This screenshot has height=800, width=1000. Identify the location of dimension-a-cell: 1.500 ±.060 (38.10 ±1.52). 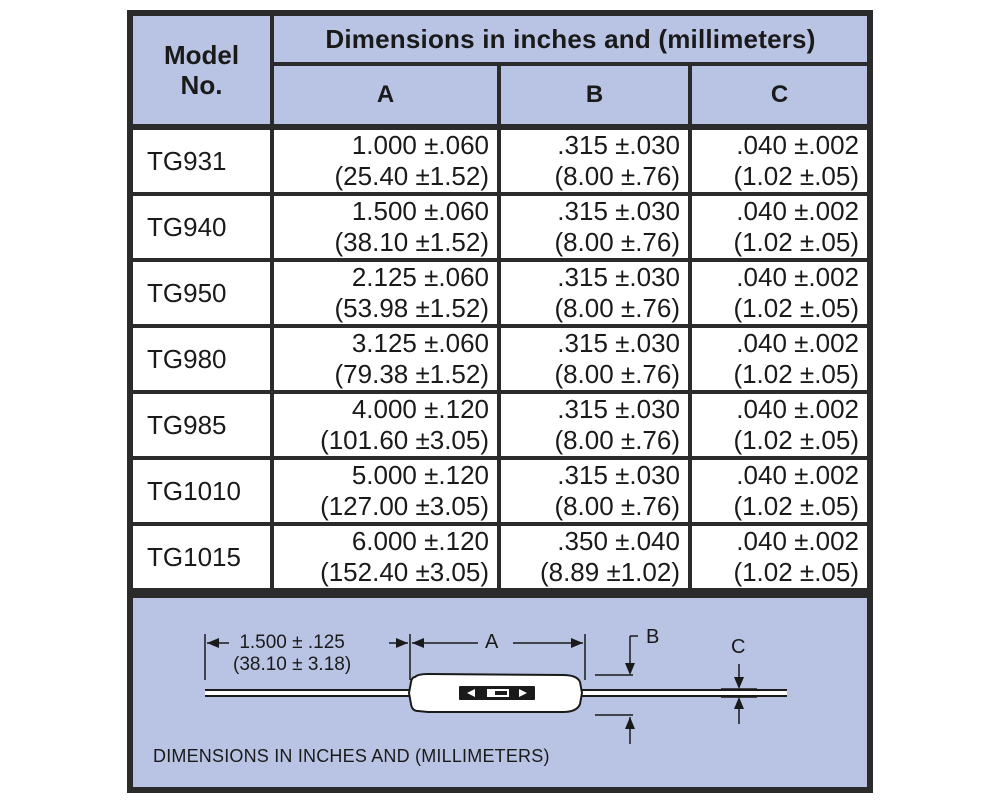
(385, 227).